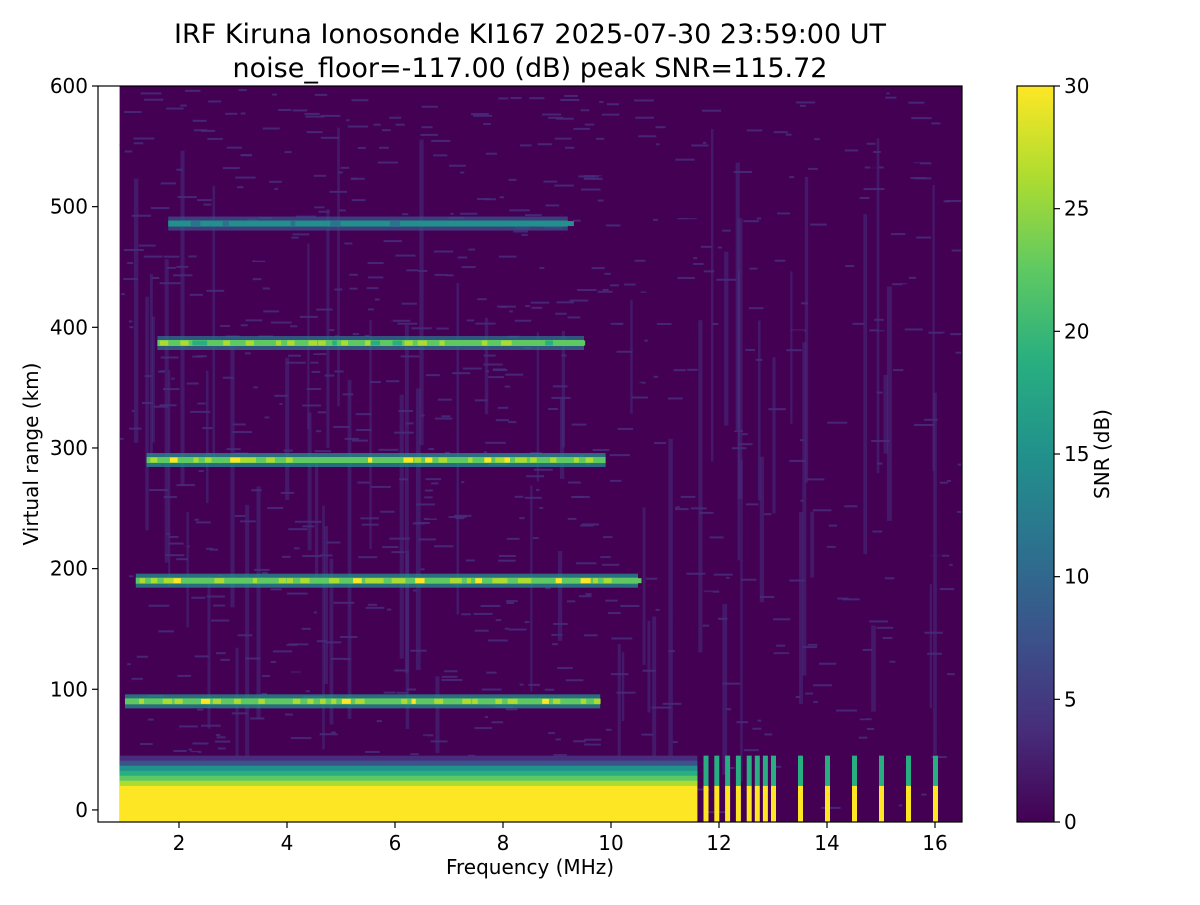 The height and width of the screenshot is (905, 1200). What do you see at coordinates (287, 843) in the screenshot?
I see `x-tick-label: 4` at bounding box center [287, 843].